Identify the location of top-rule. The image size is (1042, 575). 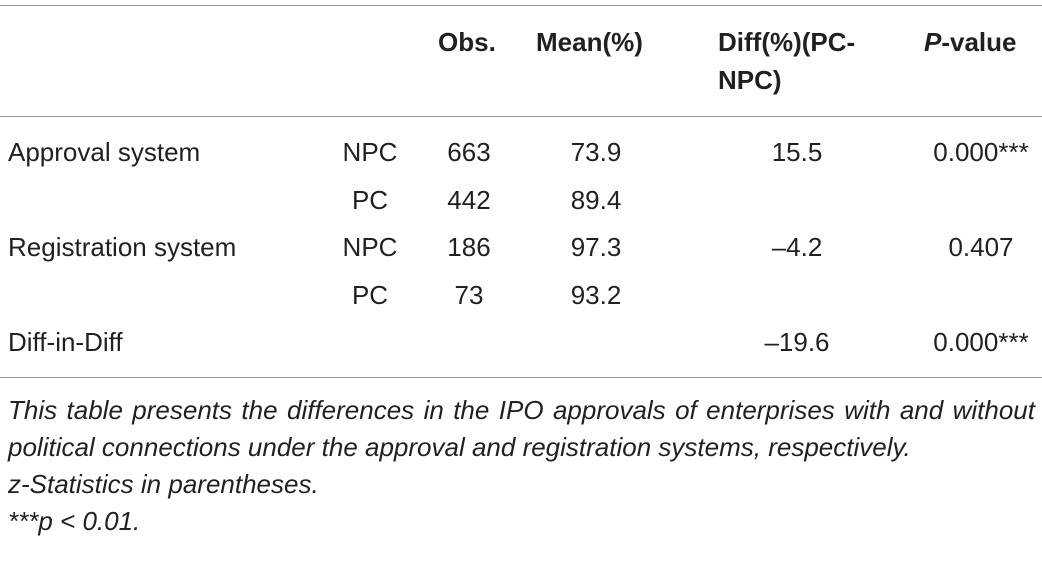
(521, 5).